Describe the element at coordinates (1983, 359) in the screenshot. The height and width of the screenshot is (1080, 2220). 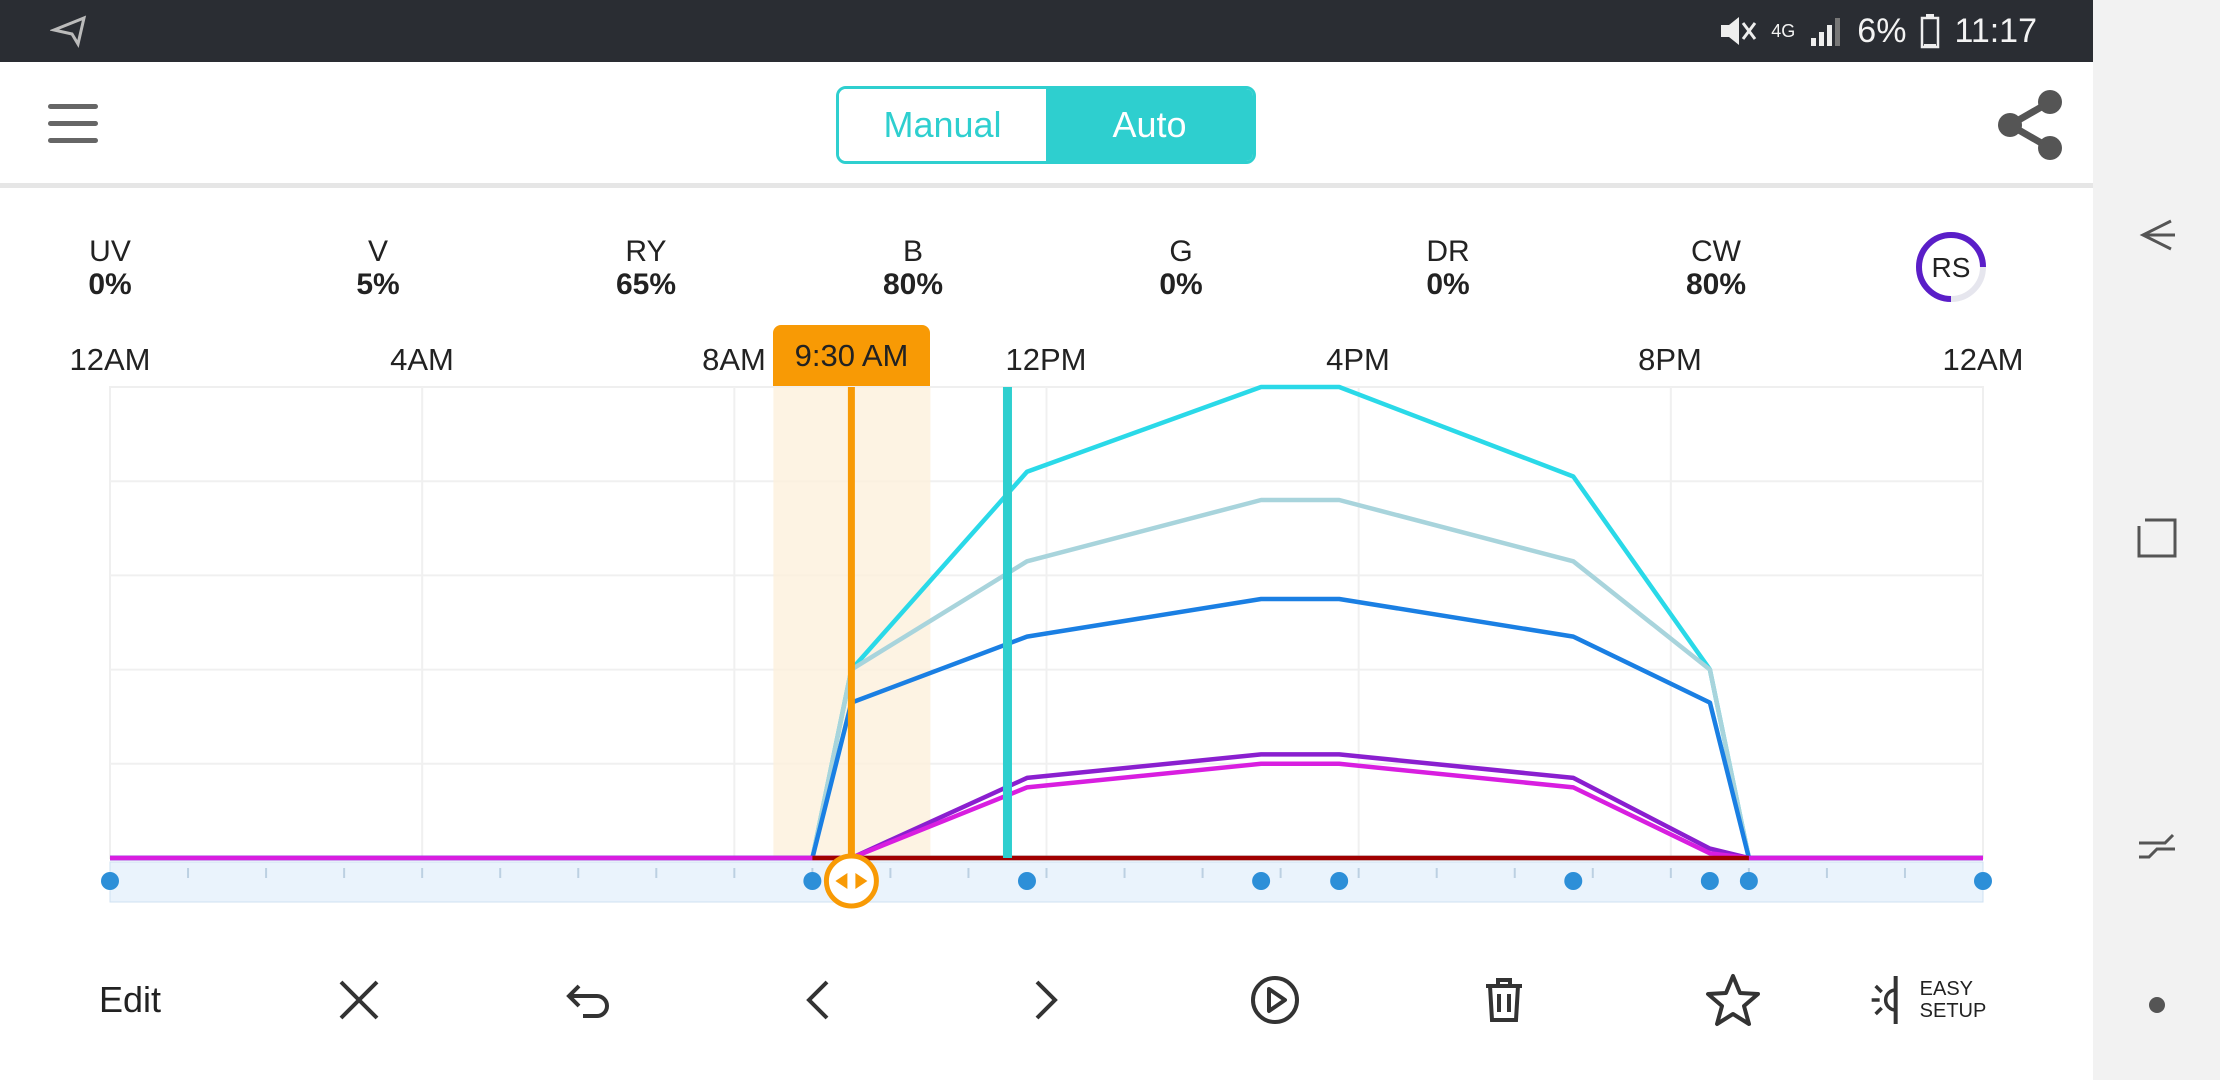
I see `time-label-12am-end: 12AM` at that location.